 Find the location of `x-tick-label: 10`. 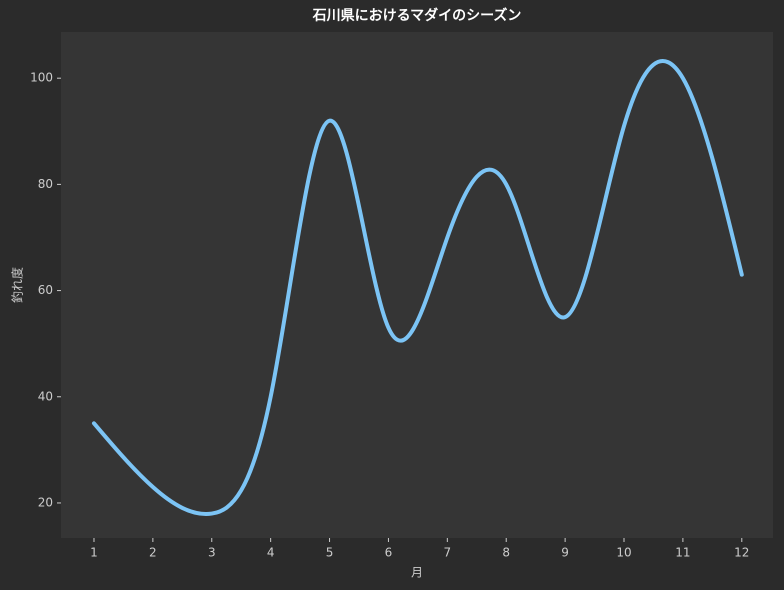

x-tick-label: 10 is located at coordinates (623, 553).